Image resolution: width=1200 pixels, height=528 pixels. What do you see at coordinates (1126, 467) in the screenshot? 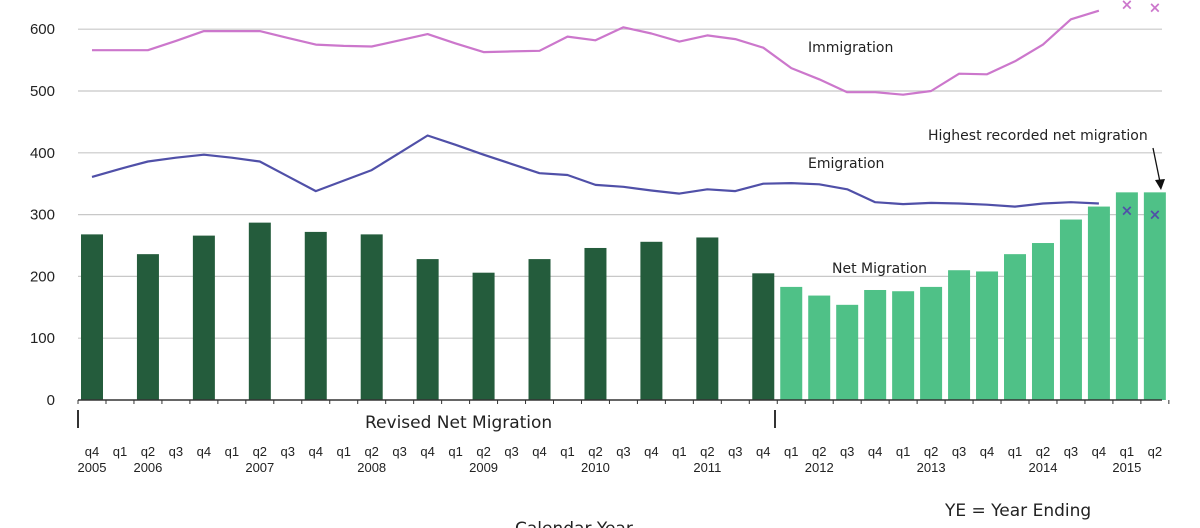
I see `year-label: 2015` at bounding box center [1126, 467].